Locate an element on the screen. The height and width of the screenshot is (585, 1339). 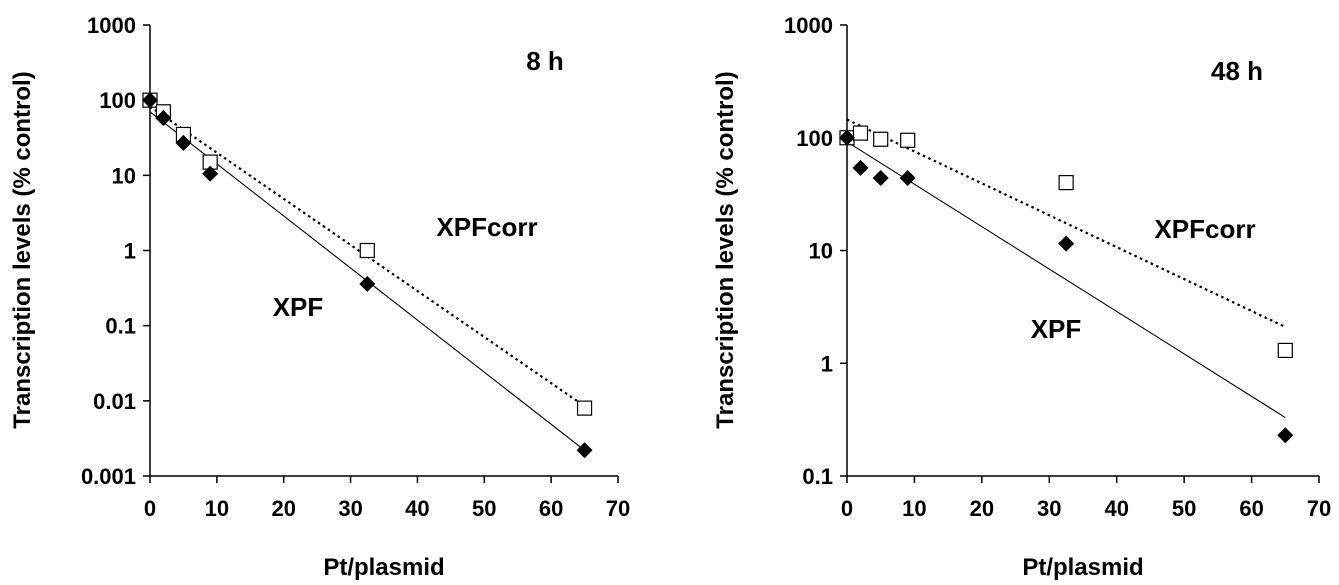
xpfcorr-trendline is located at coordinates (1066, 223).